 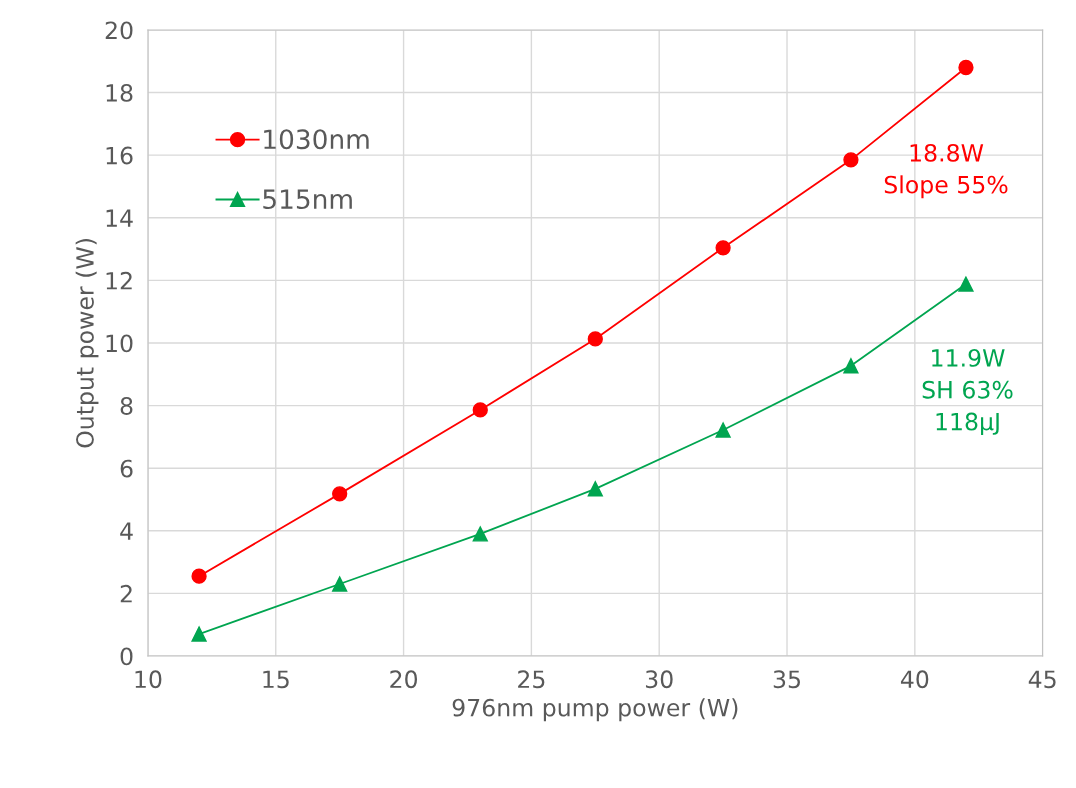 I want to click on x-tick-label: 40, so click(x=914, y=679).